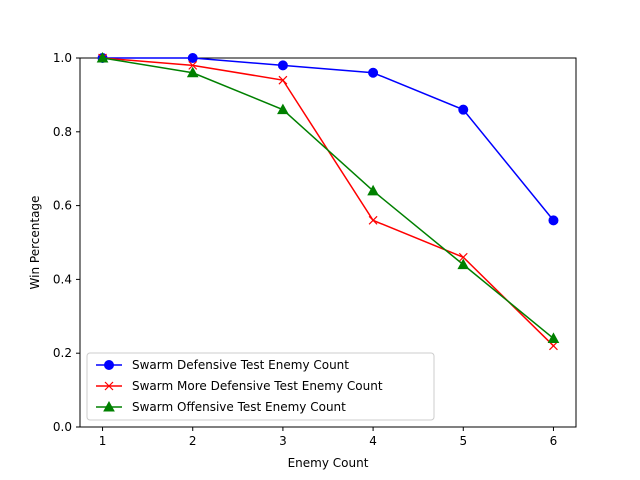 Image resolution: width=640 pixels, height=480 pixels. What do you see at coordinates (283, 441) in the screenshot?
I see `x-tick-label: 3` at bounding box center [283, 441].